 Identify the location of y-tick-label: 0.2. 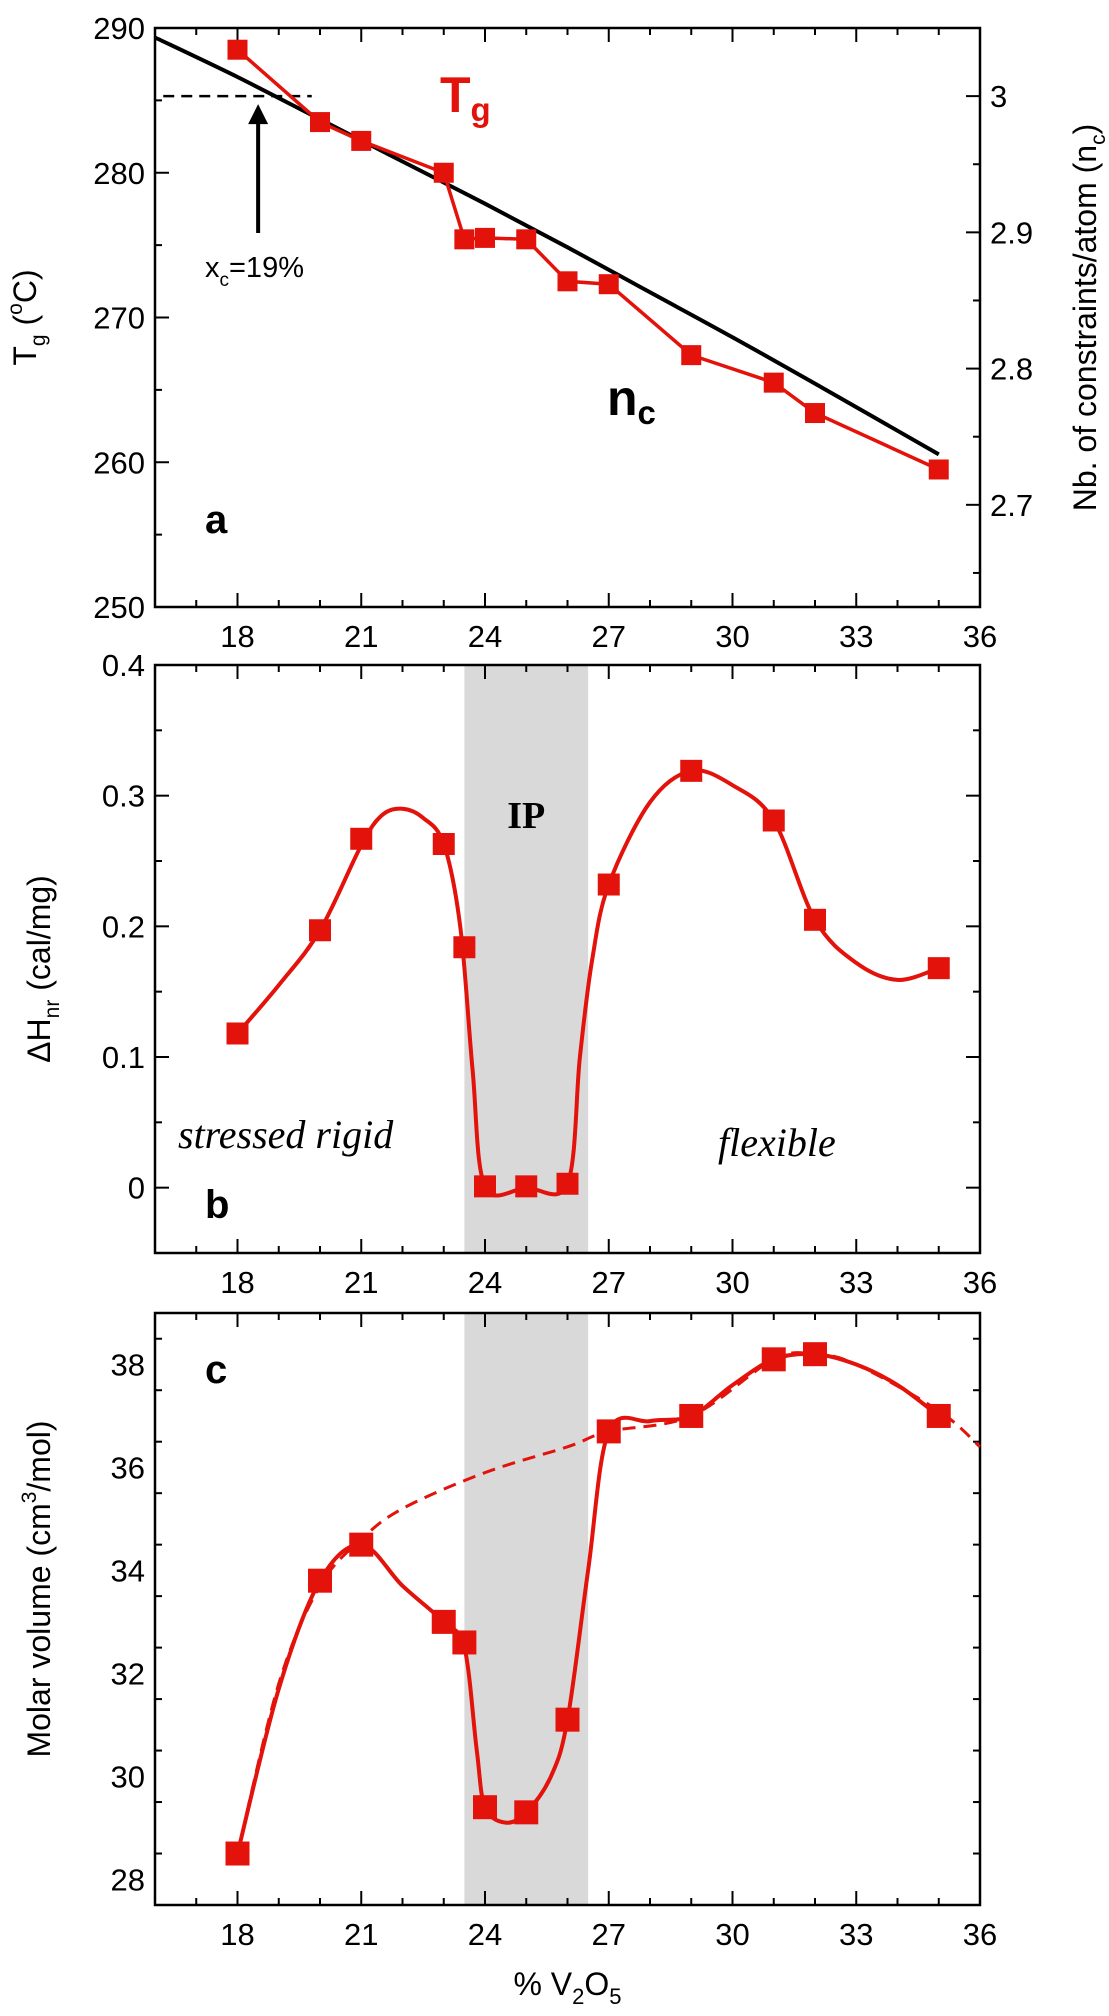
(123, 926).